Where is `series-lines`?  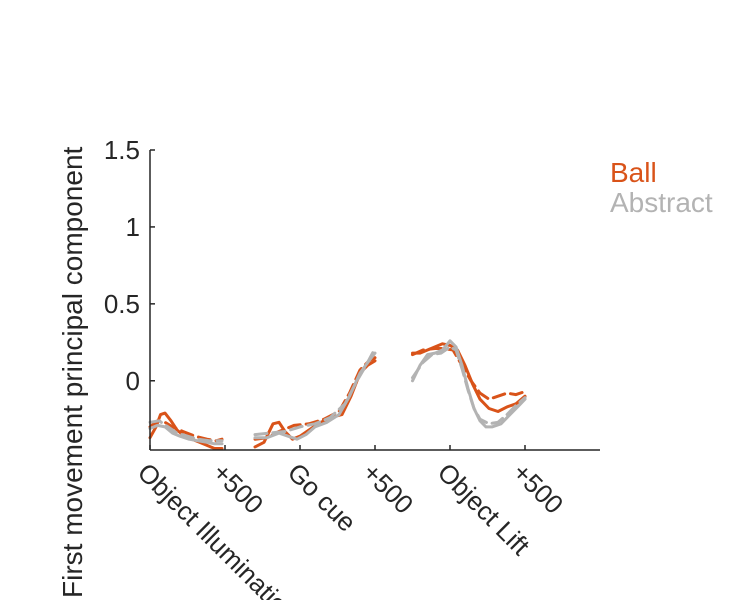 series-lines is located at coordinates (337, 394).